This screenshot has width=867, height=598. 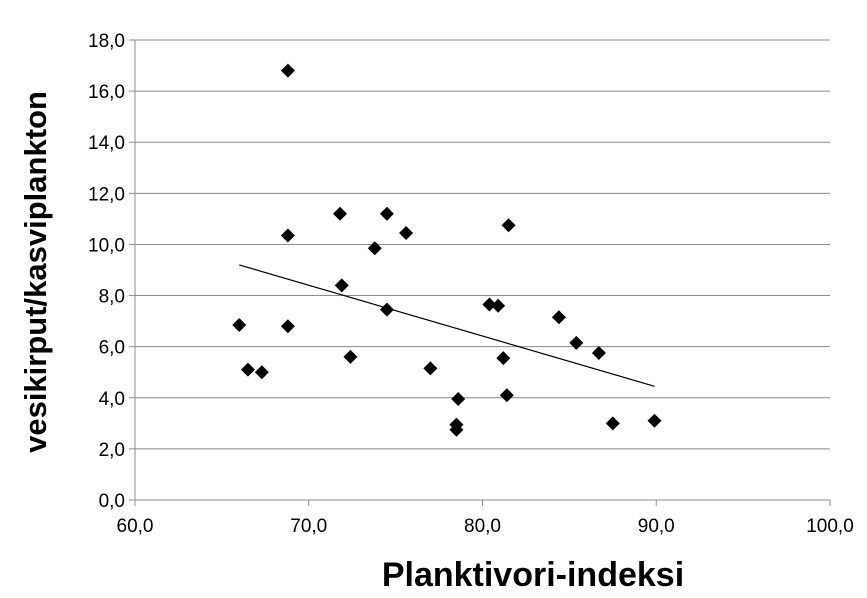 I want to click on x-tick-label: 70,0, so click(x=308, y=526).